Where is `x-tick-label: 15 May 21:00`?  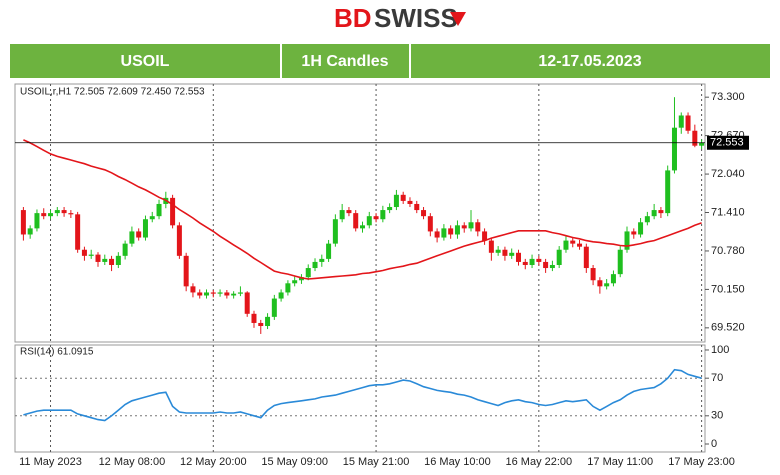 x-tick-label: 15 May 21:00 is located at coordinates (376, 462).